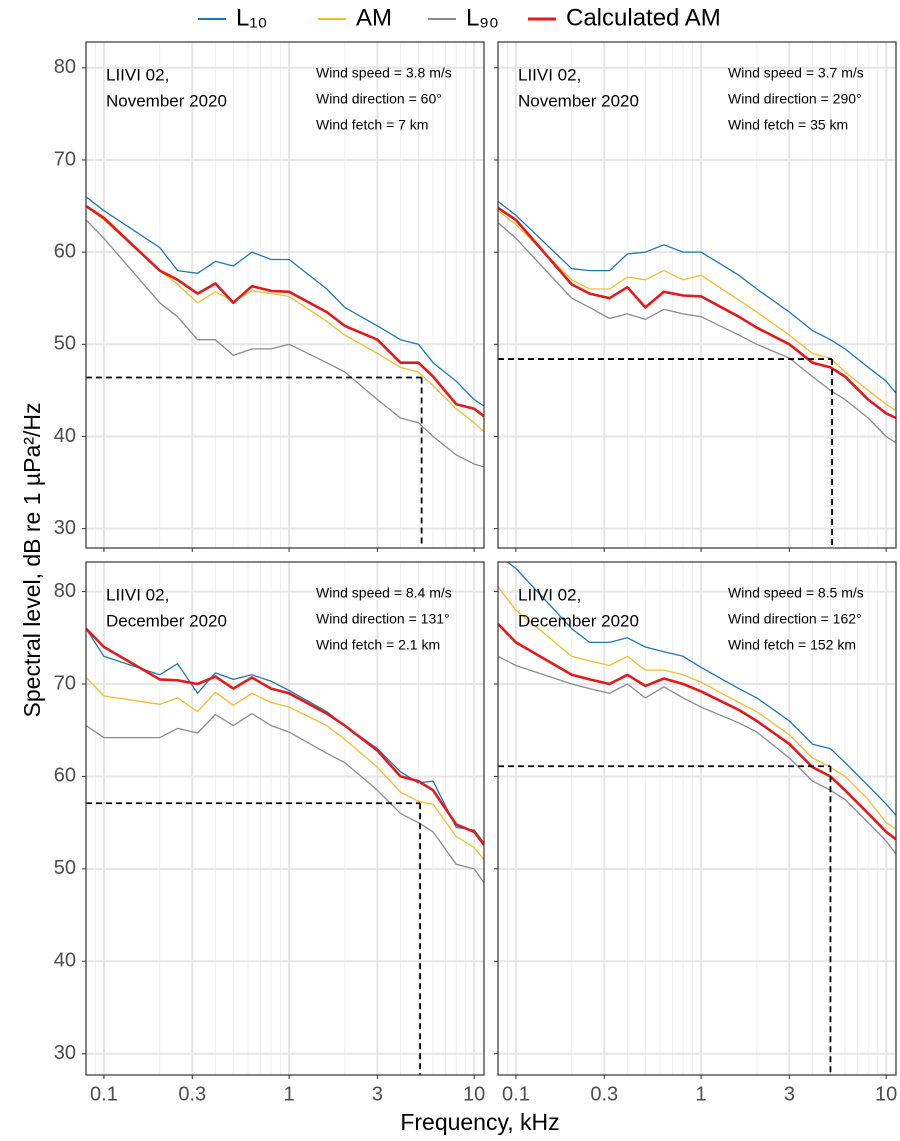 The height and width of the screenshot is (1141, 900). What do you see at coordinates (795, 619) in the screenshot?
I see `wind-annotation: Wind direction = 162°` at bounding box center [795, 619].